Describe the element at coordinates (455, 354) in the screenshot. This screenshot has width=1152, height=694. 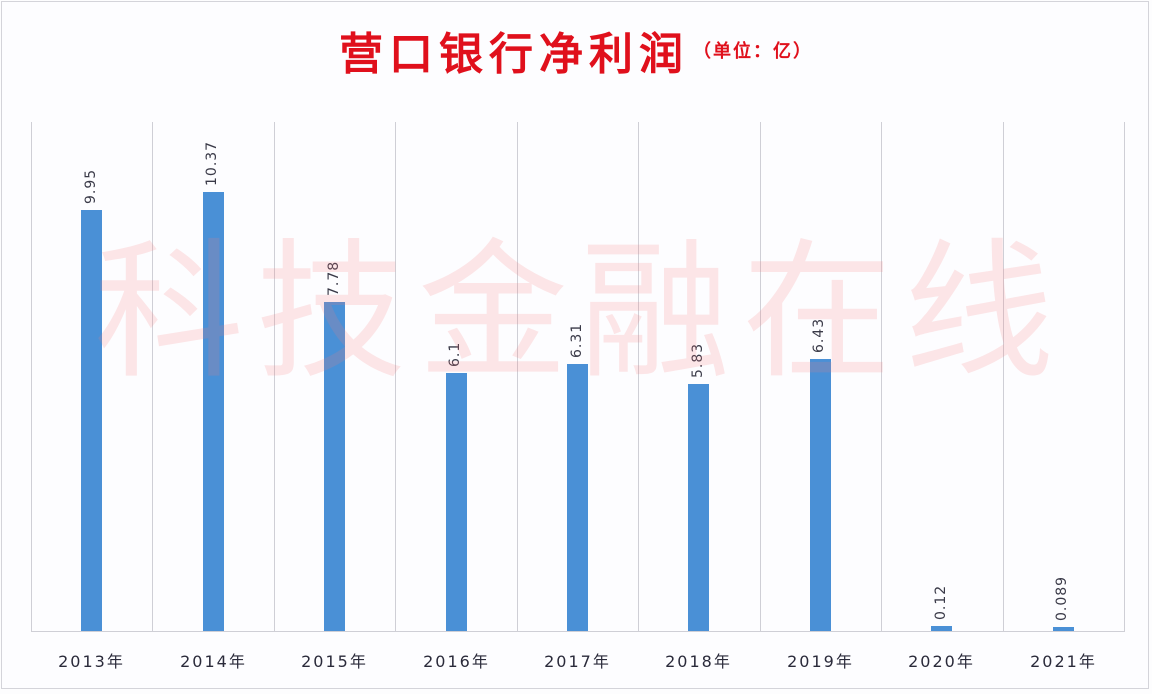
I see `data-label: 6.1` at that location.